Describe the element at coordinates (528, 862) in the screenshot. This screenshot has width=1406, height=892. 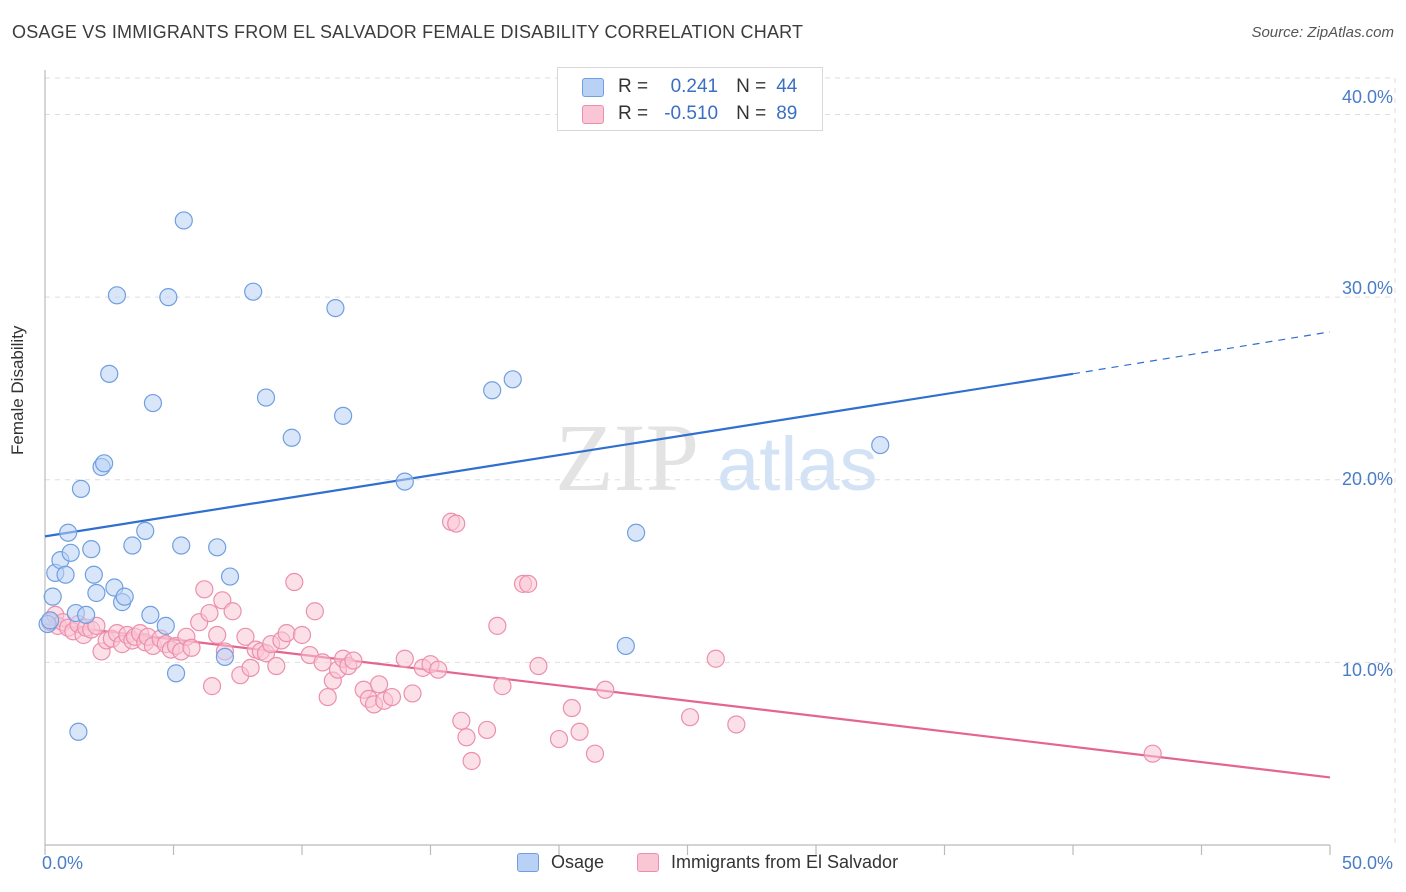
I see `osage-legend-swatch` at that location.